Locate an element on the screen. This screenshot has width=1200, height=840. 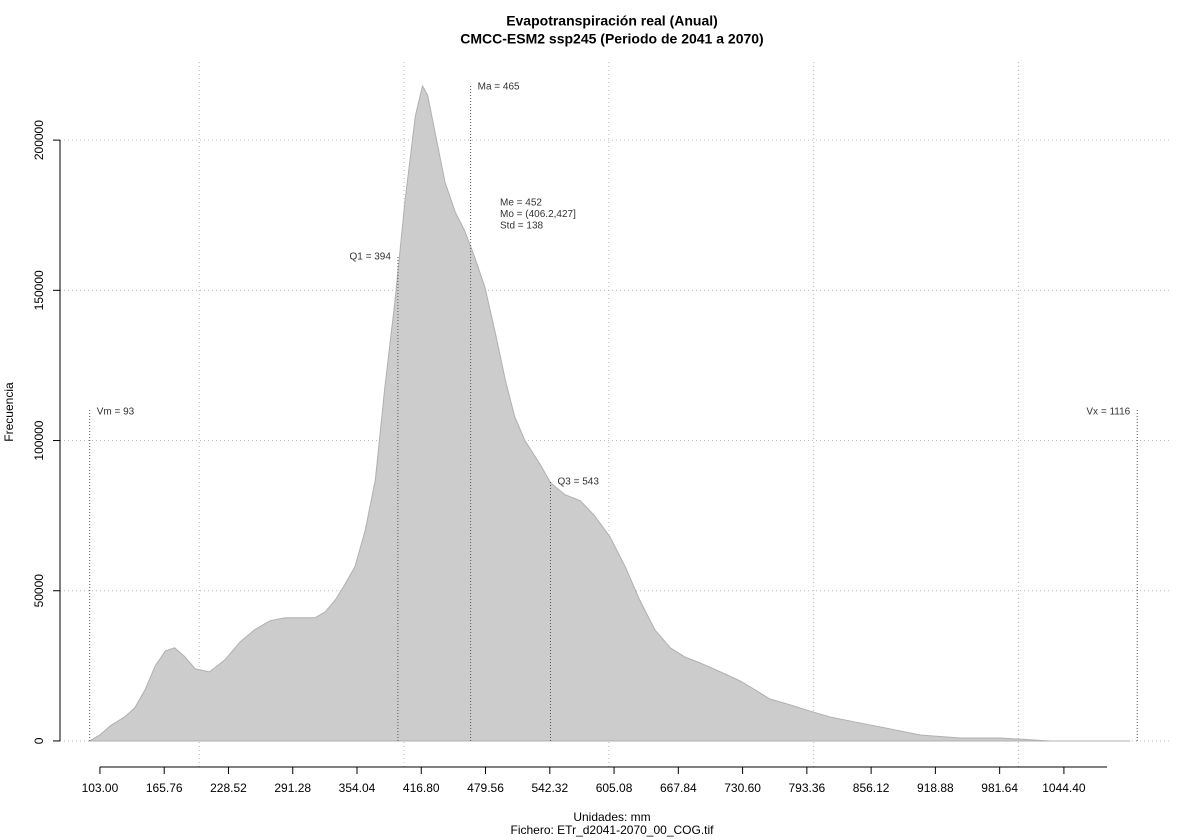
x-tick-label: 416.80 is located at coordinates (421, 788).